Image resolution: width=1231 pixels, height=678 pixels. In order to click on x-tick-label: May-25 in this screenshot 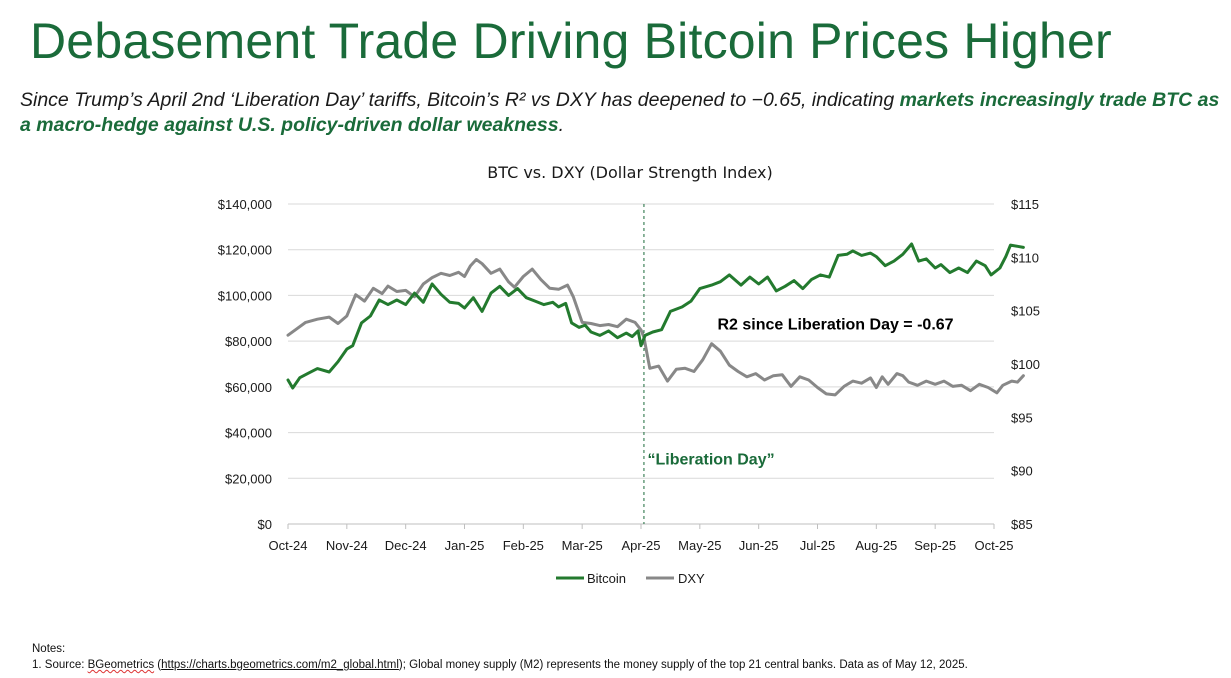, I will do `click(699, 545)`.